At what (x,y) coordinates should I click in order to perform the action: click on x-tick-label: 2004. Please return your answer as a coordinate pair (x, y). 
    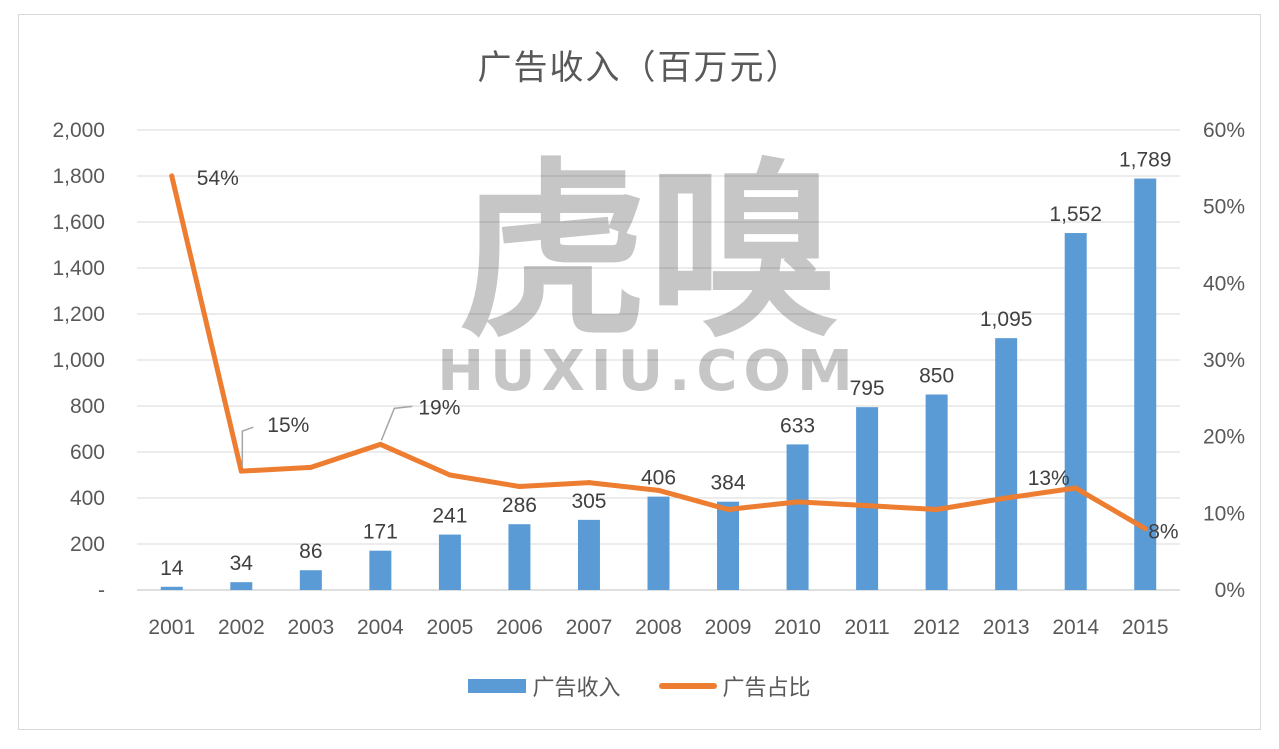
    Looking at the image, I should click on (380, 627).